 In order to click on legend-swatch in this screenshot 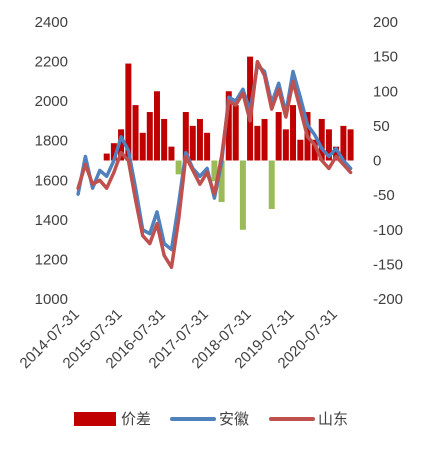, I will do `click(95, 419)`.